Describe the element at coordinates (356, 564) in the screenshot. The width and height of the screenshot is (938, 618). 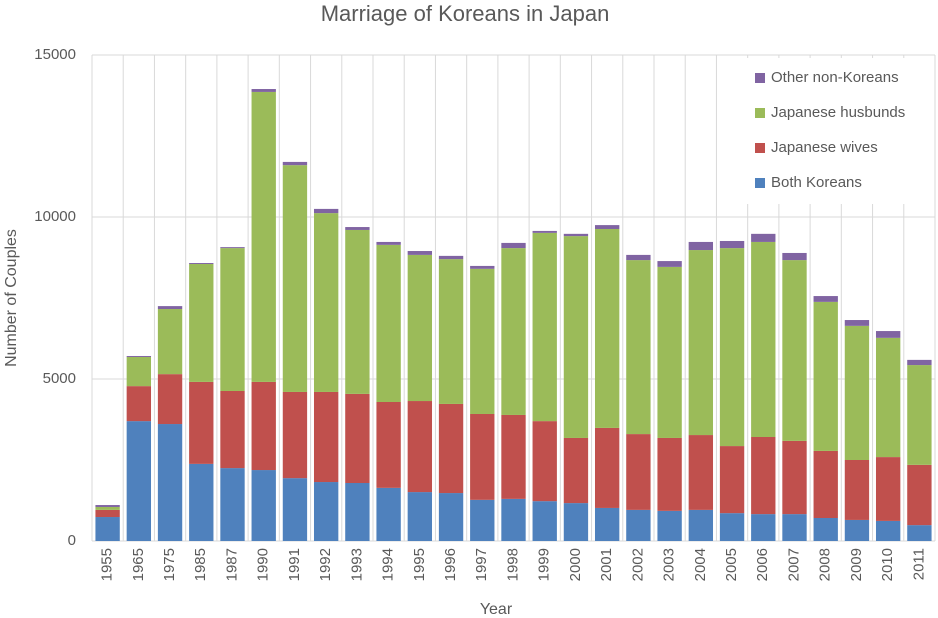
I see `x-tick-label: 1993` at that location.